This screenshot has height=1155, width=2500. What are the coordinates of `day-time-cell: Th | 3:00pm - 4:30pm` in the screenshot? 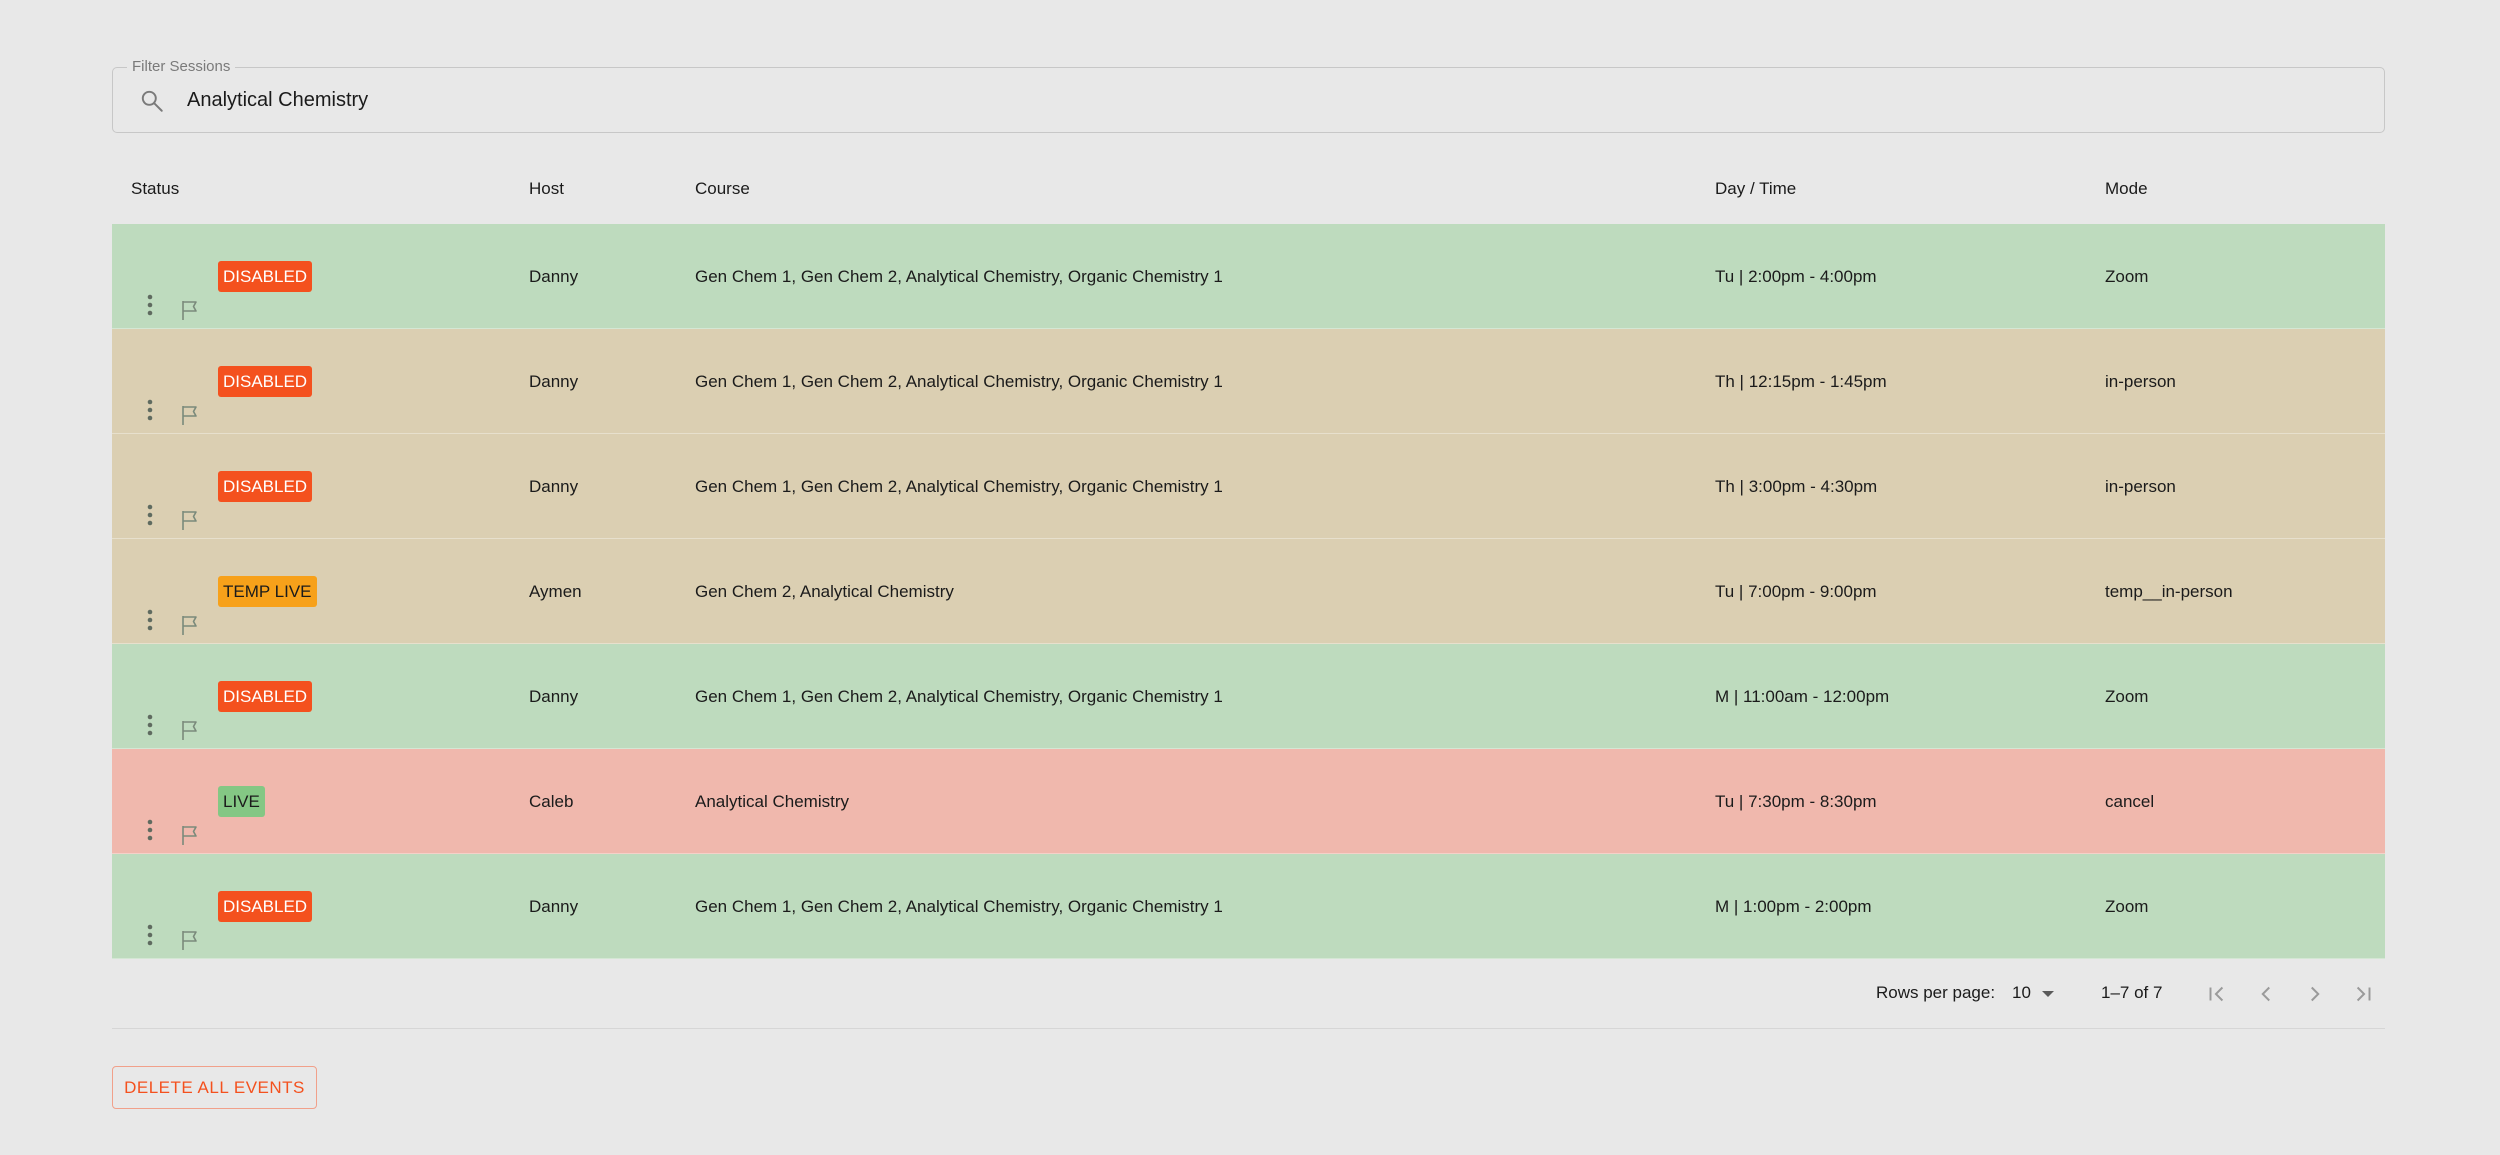 It's located at (1796, 486).